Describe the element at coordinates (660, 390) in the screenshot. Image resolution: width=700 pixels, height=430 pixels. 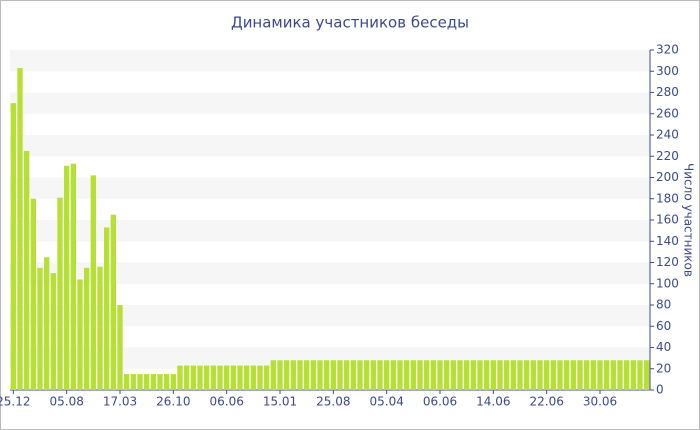
I see `y-tick-label: 0` at that location.